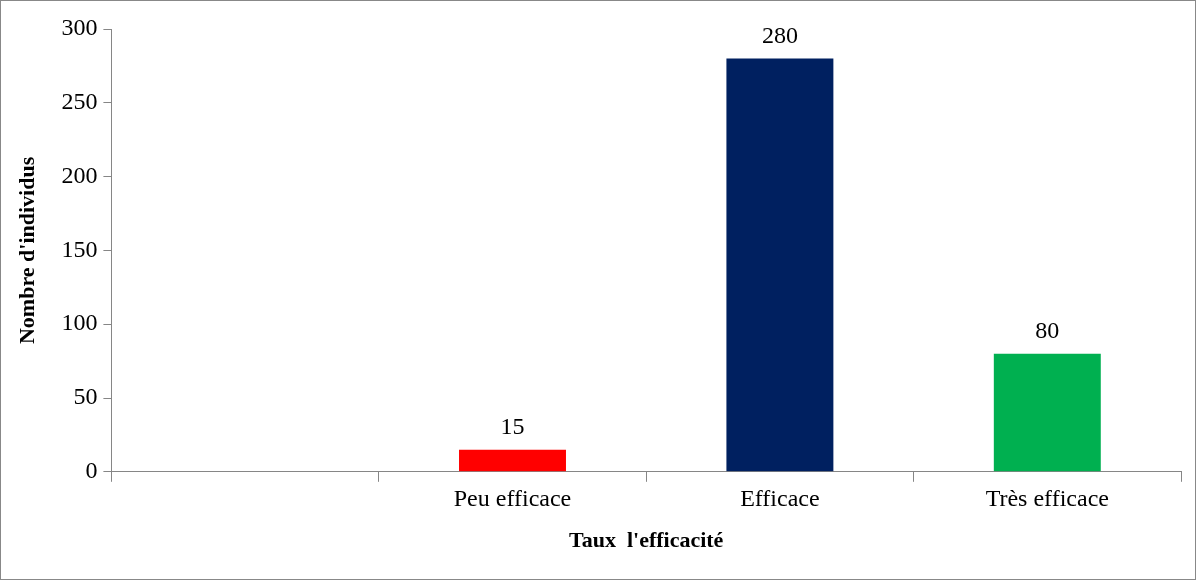  Describe the element at coordinates (79, 101) in the screenshot. I see `y-tick-label: 250` at that location.